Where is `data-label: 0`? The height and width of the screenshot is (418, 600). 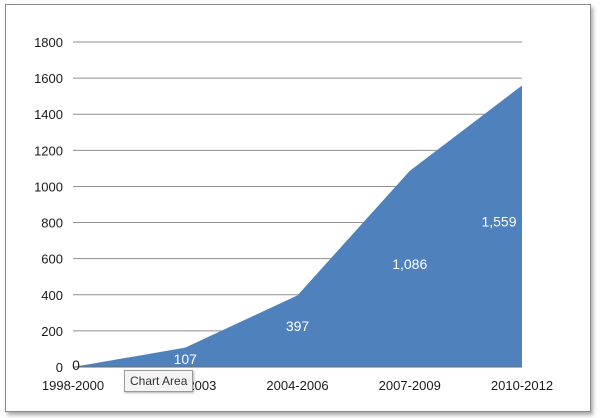
data-label: 0 is located at coordinates (76, 365).